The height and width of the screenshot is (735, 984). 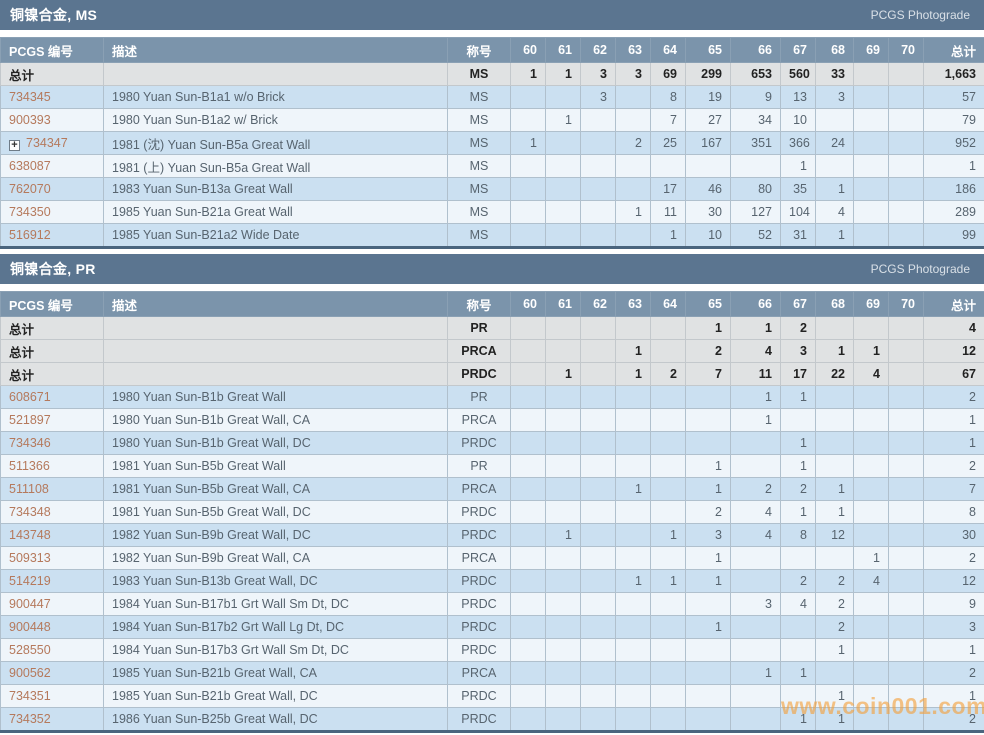 What do you see at coordinates (52, 650) in the screenshot?
I see `pcgs-number-cell: 528550` at bounding box center [52, 650].